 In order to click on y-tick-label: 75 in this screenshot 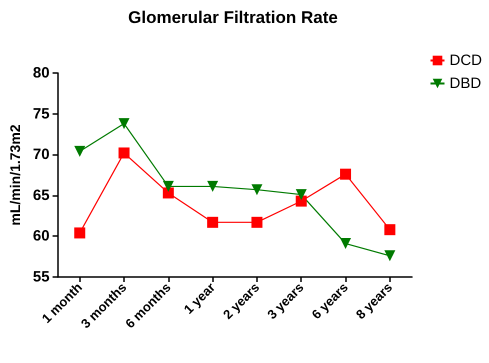, I will do `click(41, 113)`.